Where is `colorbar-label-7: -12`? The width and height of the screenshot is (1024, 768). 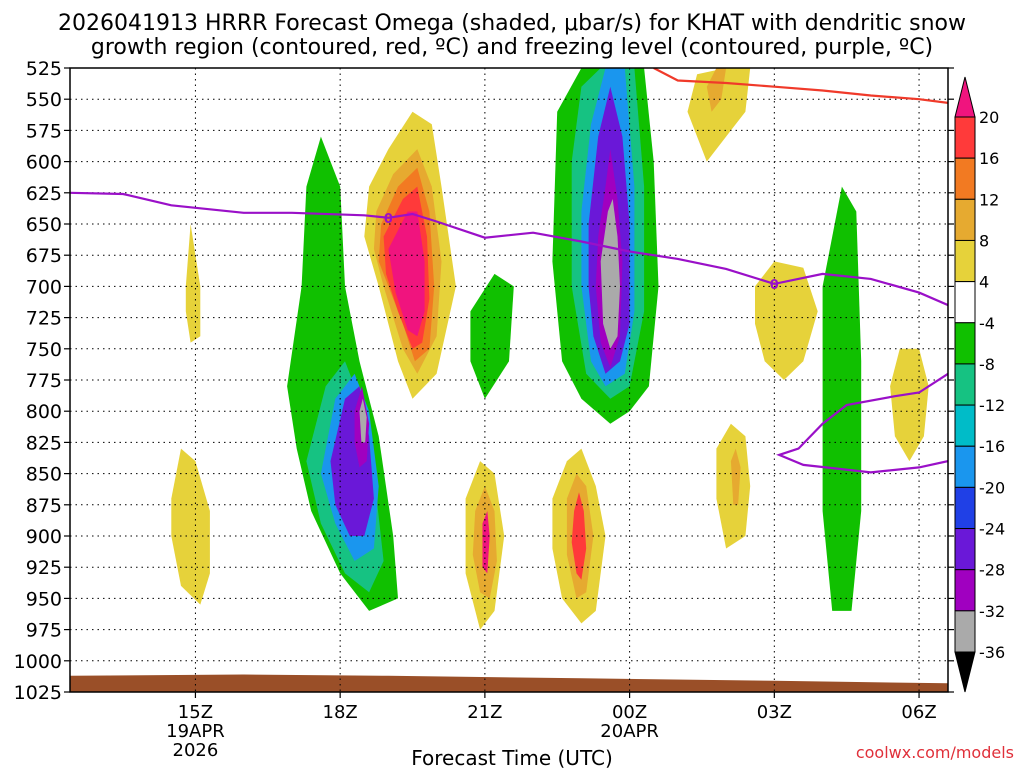 colorbar-label-7: -12 is located at coordinates (992, 405).